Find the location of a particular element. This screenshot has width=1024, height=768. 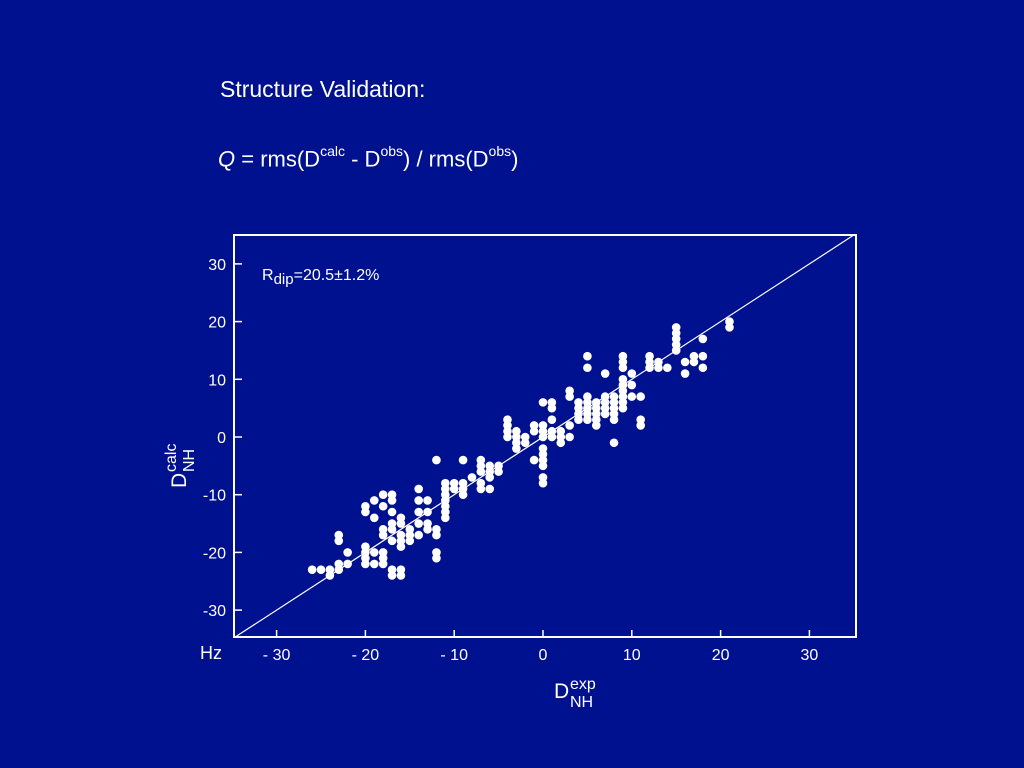

formula-sup-obs-2: obs is located at coordinates (500, 151).